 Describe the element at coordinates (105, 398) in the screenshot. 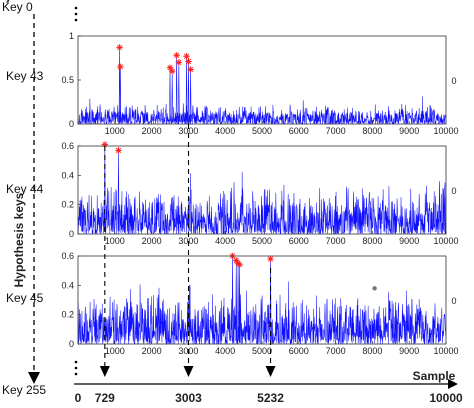

I see `sample-mark-label: 729` at that location.